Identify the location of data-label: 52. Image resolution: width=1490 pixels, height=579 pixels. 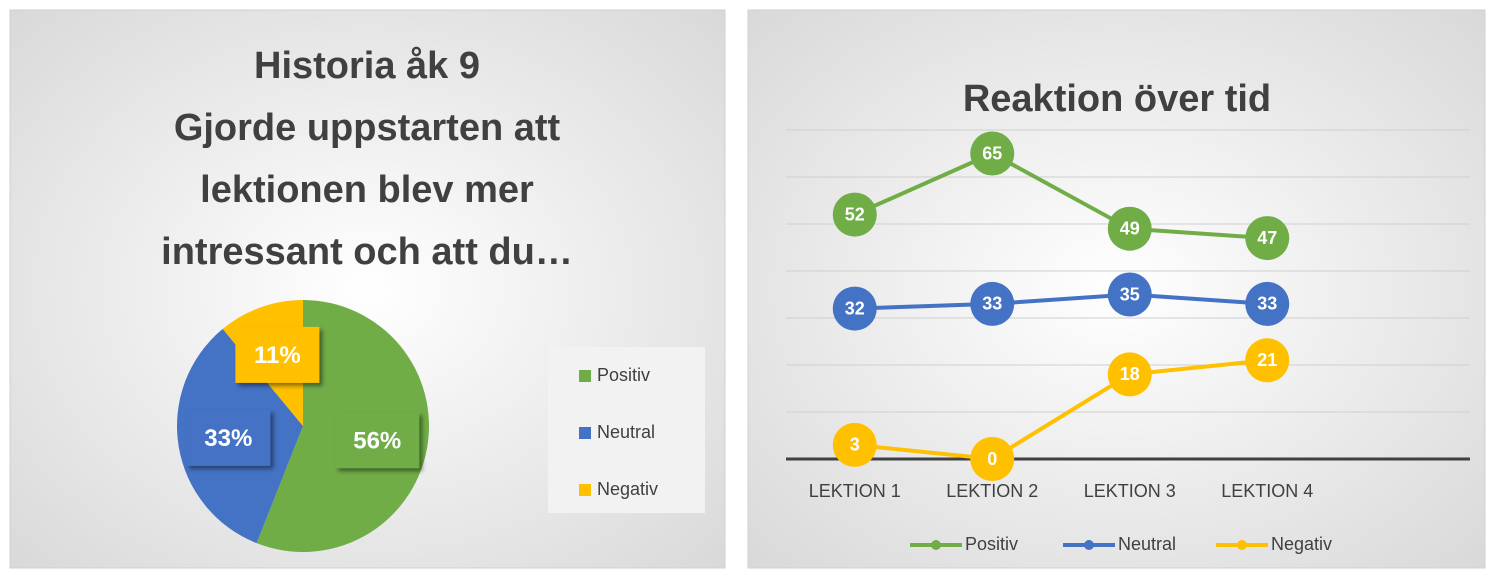
(855, 214).